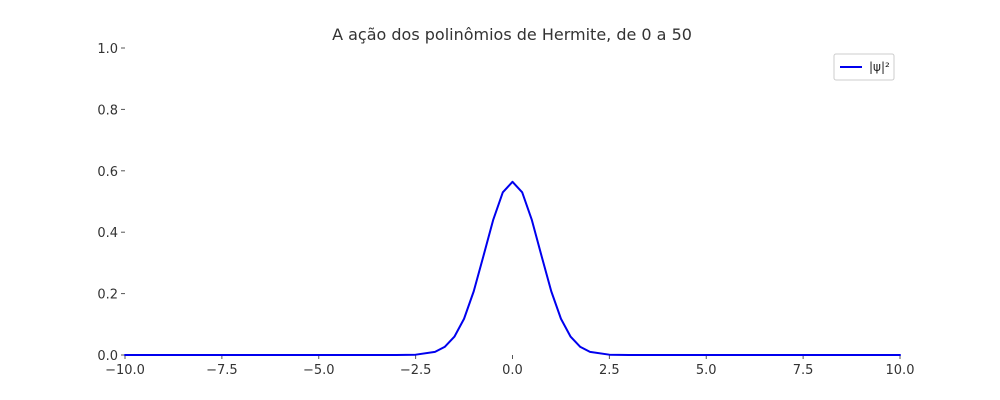 The height and width of the screenshot is (400, 1000). Describe the element at coordinates (111, 203) in the screenshot. I see `y-axis: 0.0 0.2 0.4 0.6 0.8 1.0` at that location.